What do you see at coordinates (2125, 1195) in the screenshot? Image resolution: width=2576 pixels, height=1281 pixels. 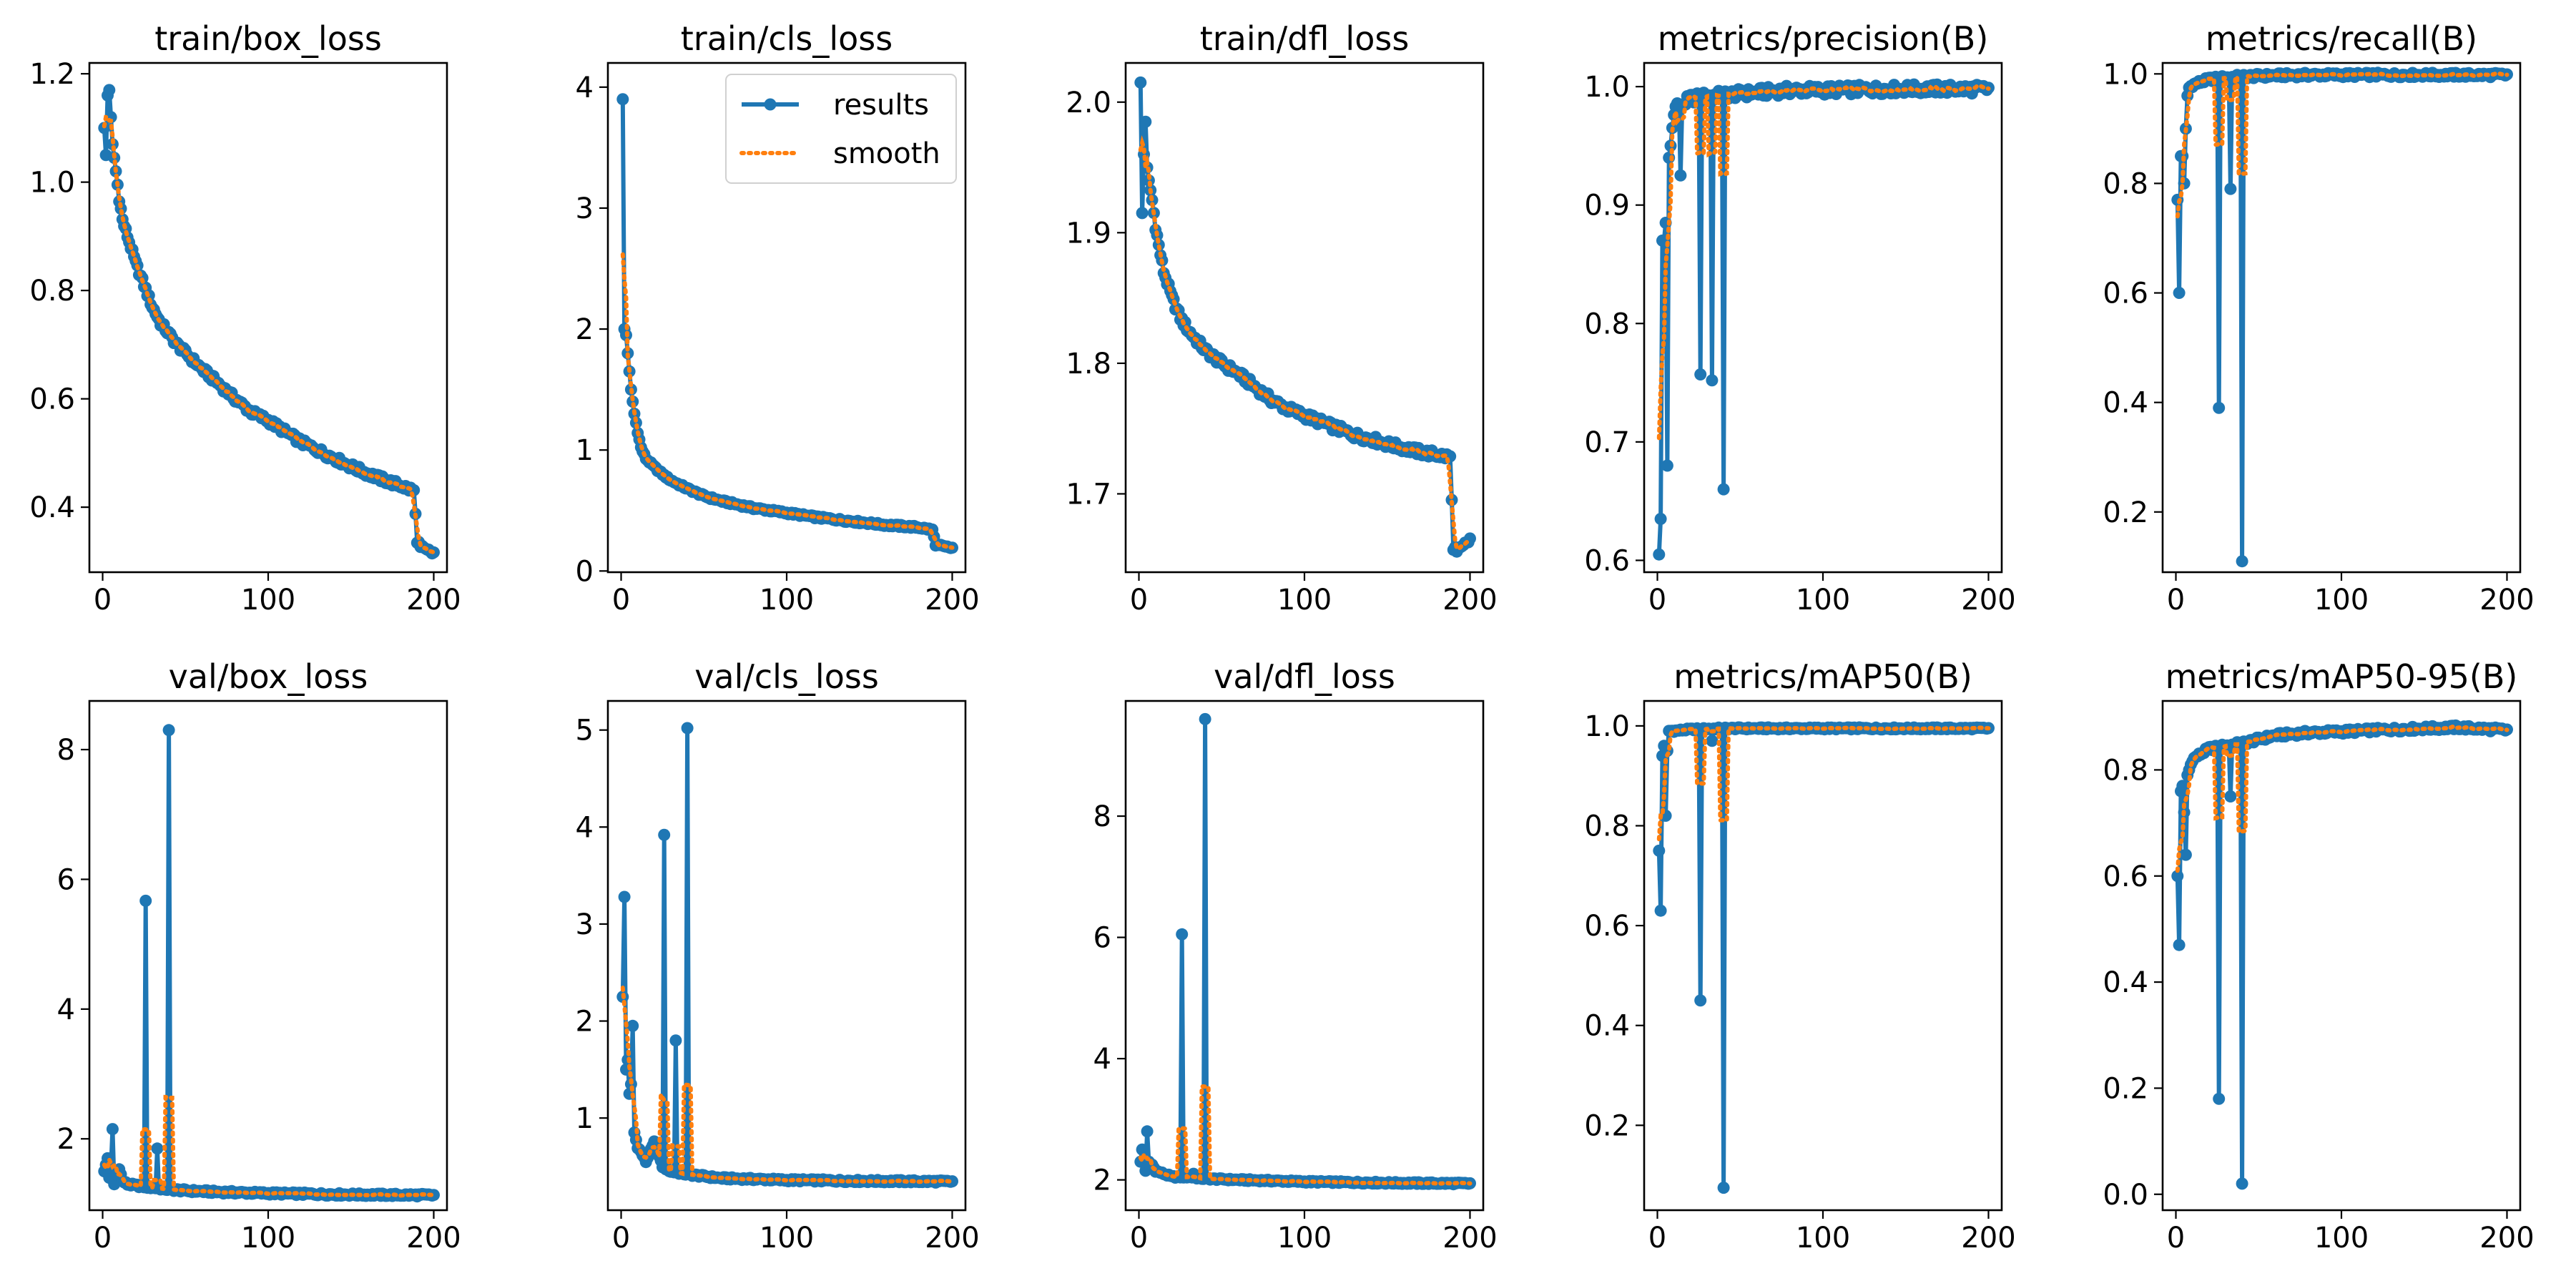 I see `y-tick-label: 0.0` at bounding box center [2125, 1195].